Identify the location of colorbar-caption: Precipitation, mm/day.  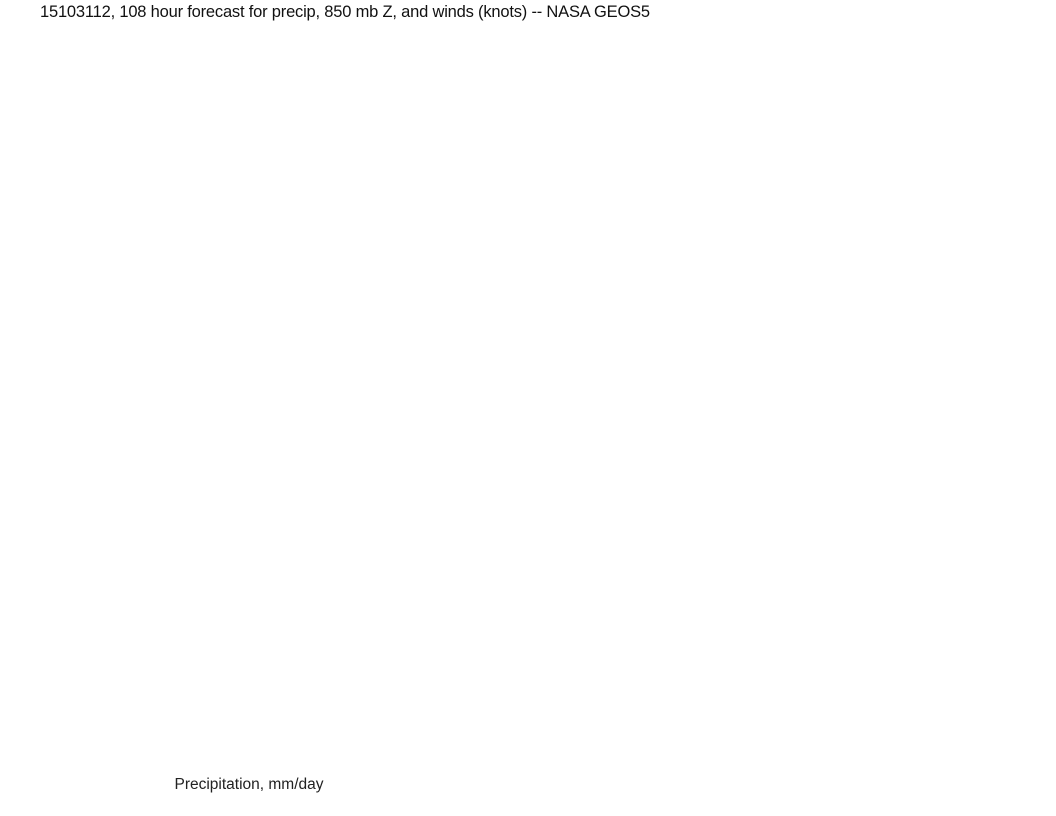
(248, 784).